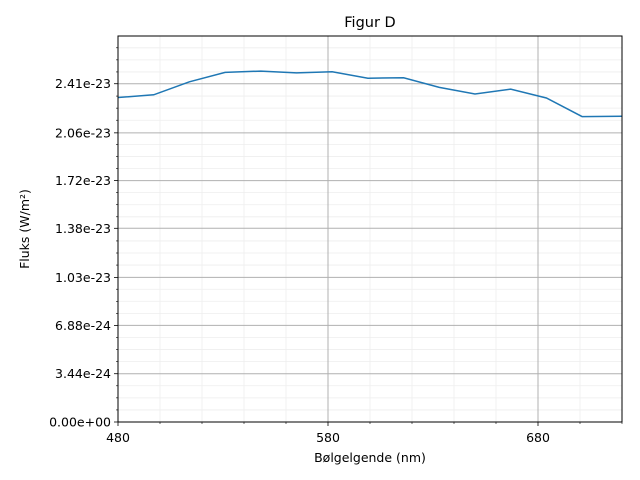  Describe the element at coordinates (83, 325) in the screenshot. I see `y-tick-label: 6.88e-24` at that location.